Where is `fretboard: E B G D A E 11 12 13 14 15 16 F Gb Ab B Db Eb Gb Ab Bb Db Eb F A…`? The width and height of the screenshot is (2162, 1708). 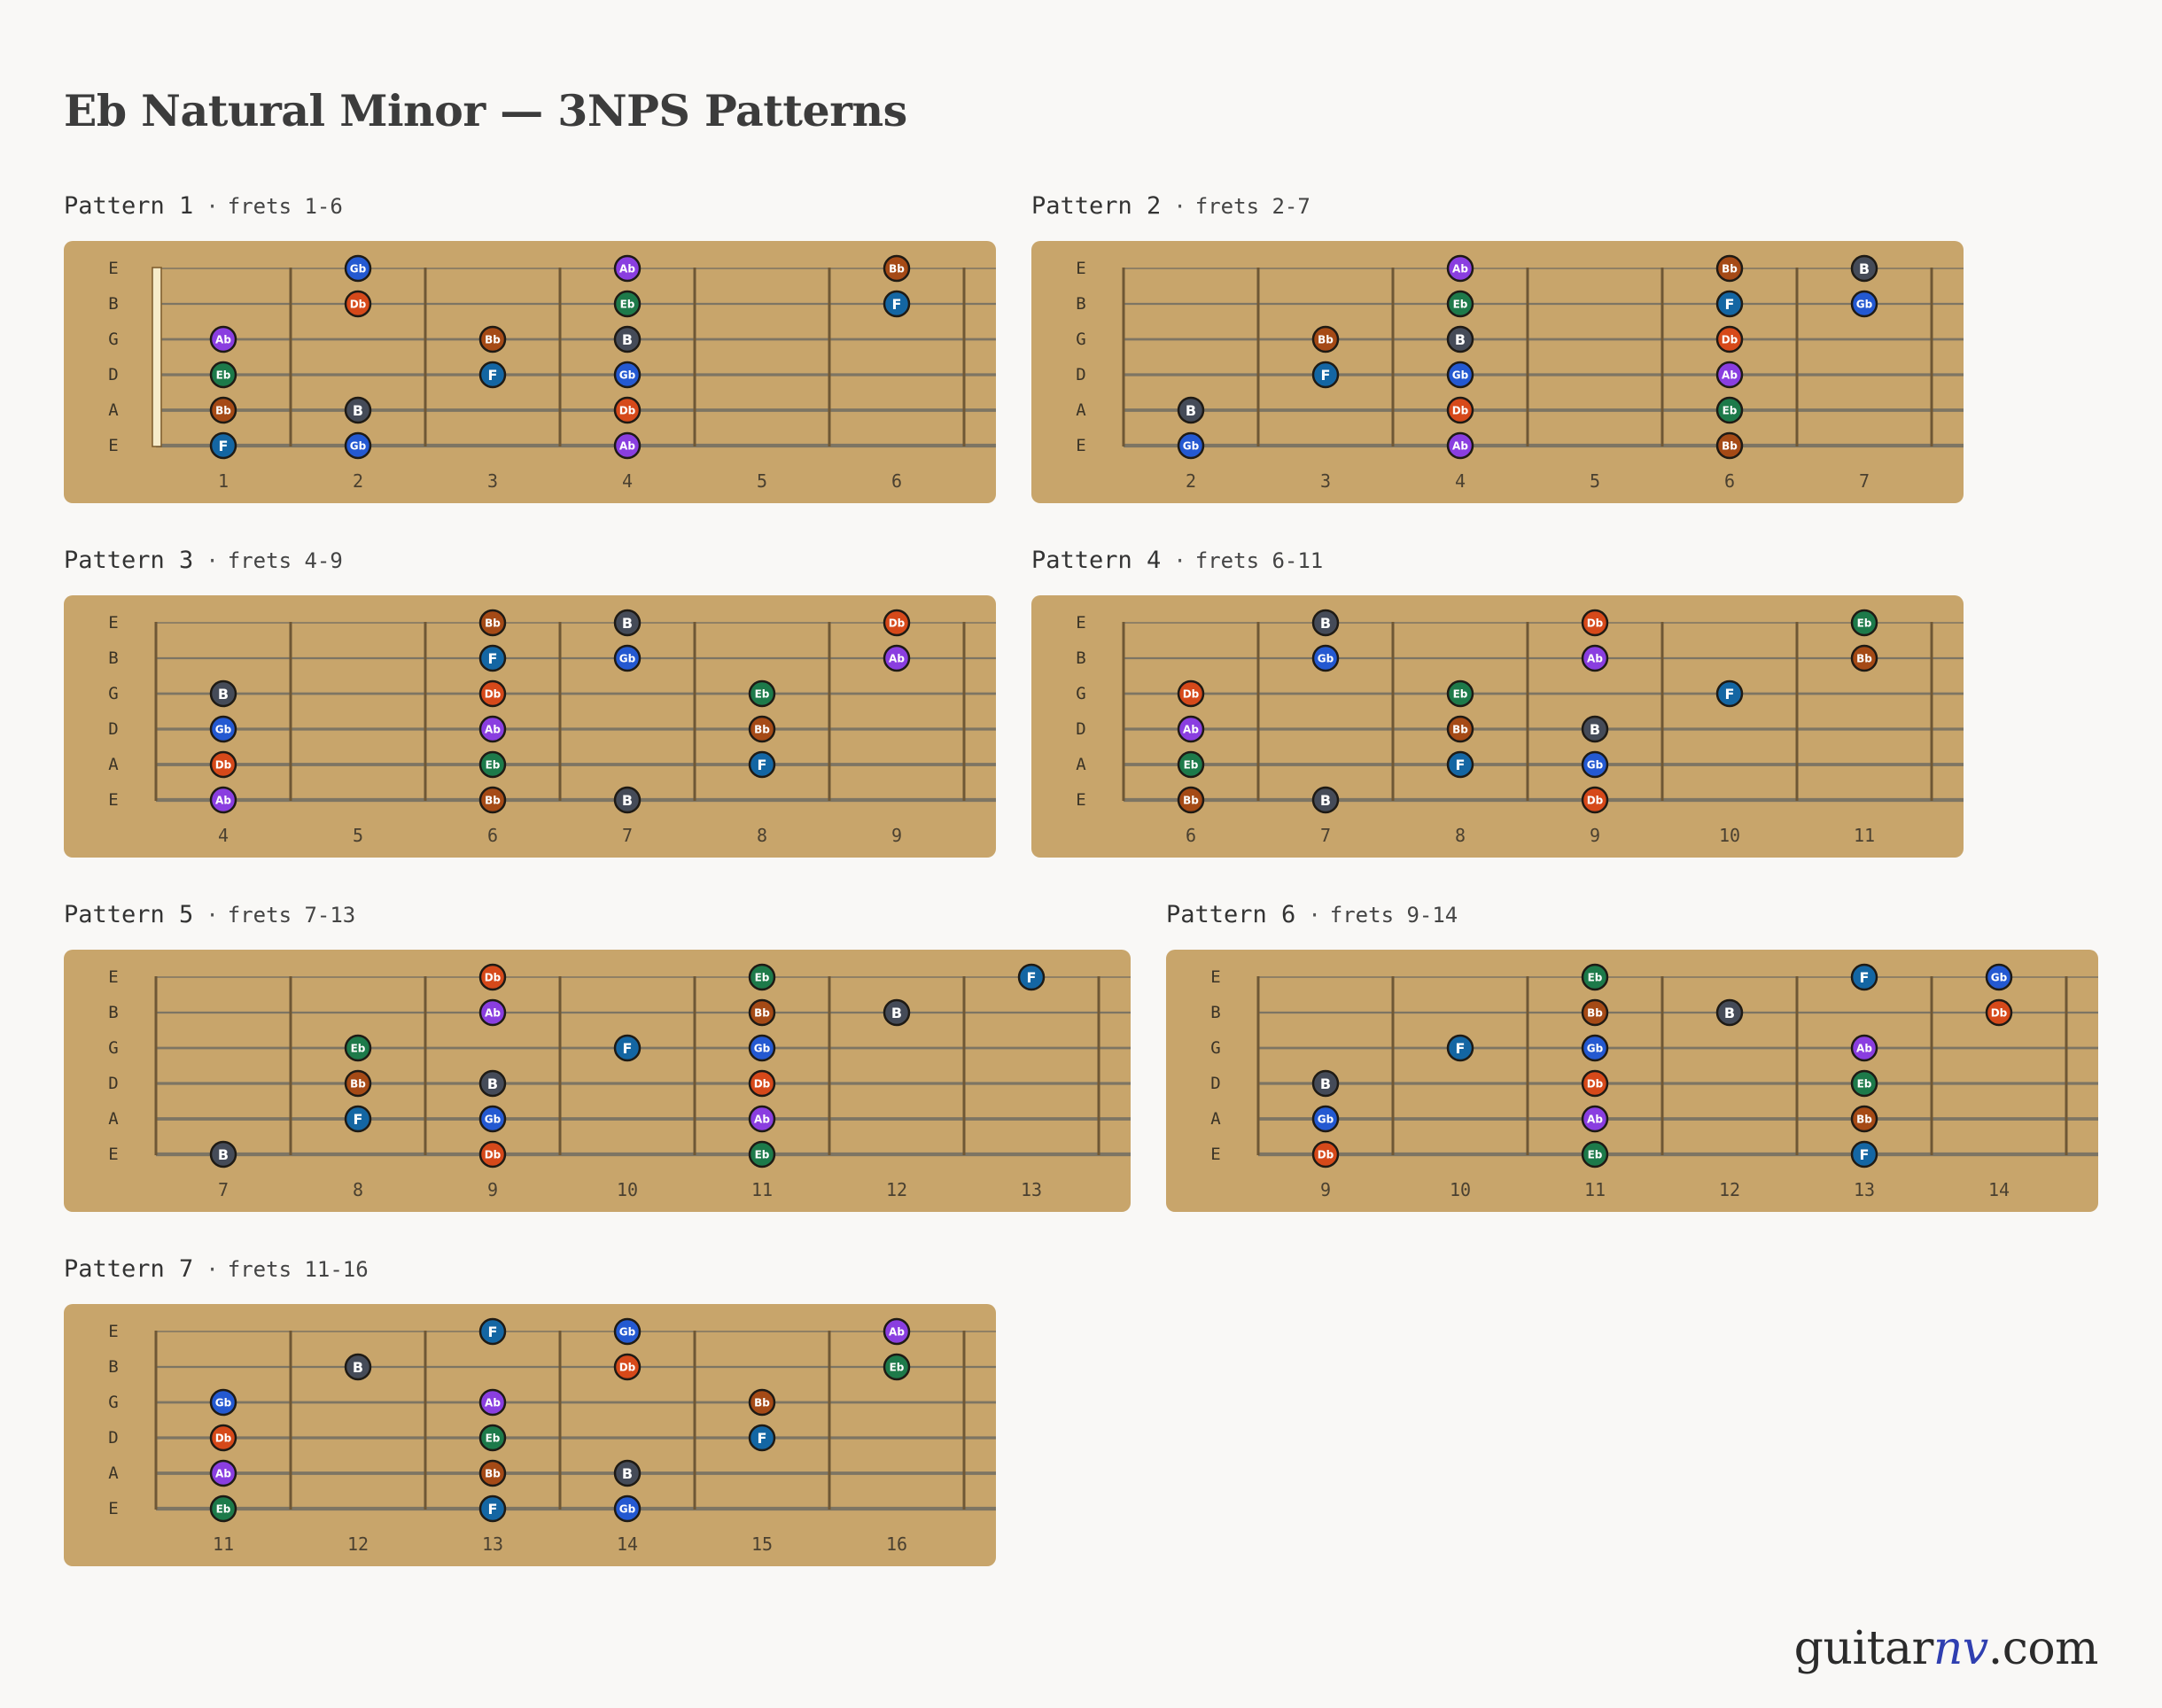 fretboard: E B G D A E 11 12 13 14 15 16 F Gb Ab B Db Eb Gb Ab Bb Db Eb F A… is located at coordinates (530, 1435).